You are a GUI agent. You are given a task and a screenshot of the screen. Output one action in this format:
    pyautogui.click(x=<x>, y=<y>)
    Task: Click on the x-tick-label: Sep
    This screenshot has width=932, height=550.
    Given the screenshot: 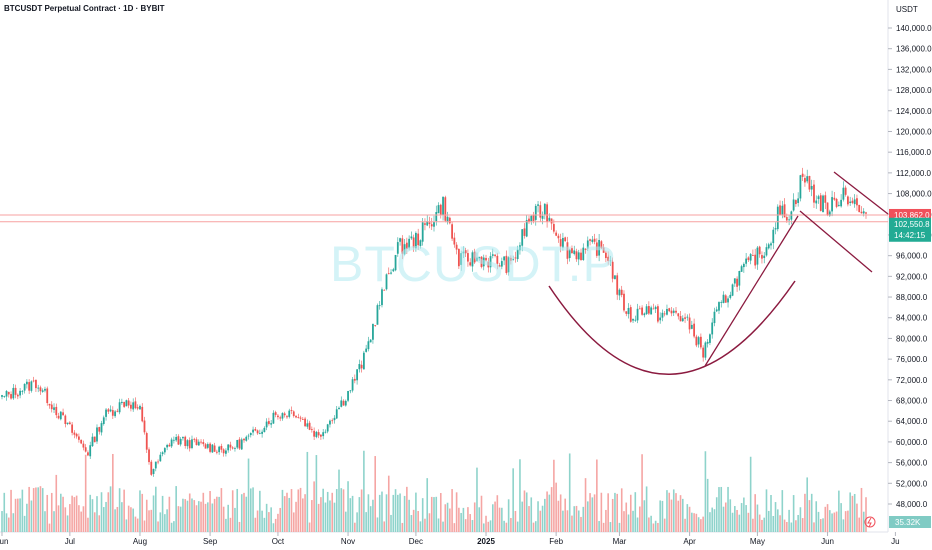 What is the action you would take?
    pyautogui.click(x=210, y=541)
    